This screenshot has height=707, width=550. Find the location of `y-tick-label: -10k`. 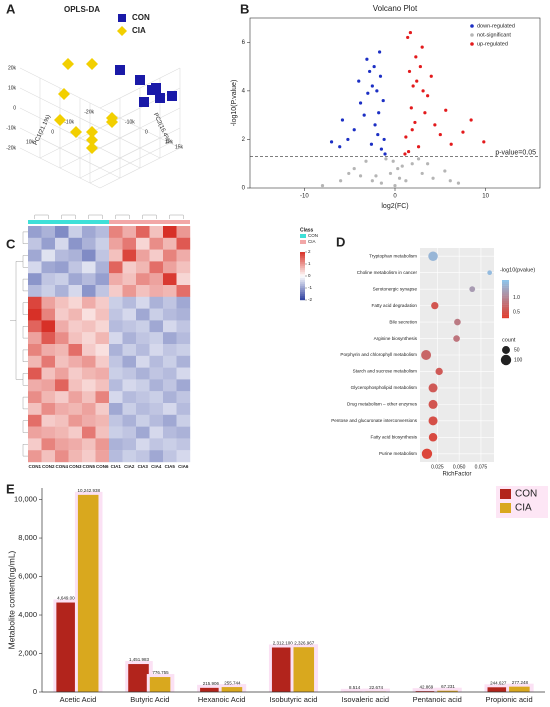

y-tick-label: -10k is located at coordinates (130, 122).